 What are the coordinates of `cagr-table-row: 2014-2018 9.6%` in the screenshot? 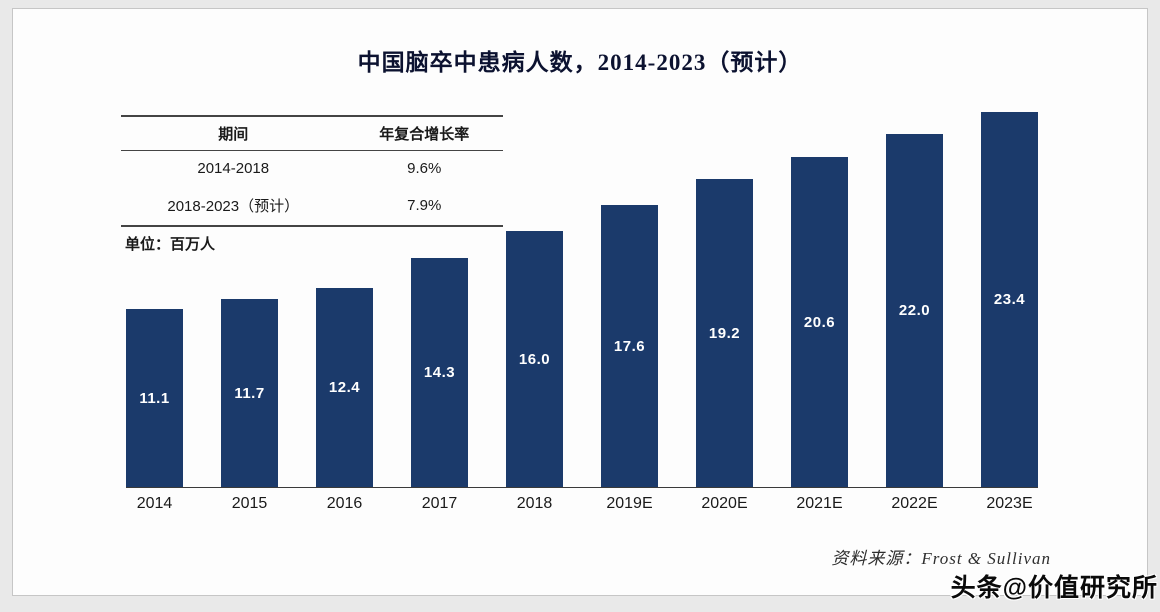 It's located at (312, 169).